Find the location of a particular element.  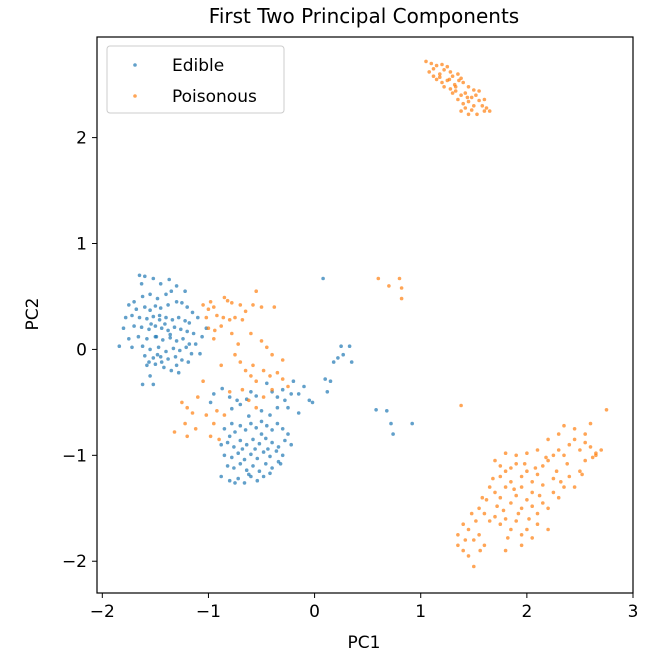

legend-box is located at coordinates (195, 79).